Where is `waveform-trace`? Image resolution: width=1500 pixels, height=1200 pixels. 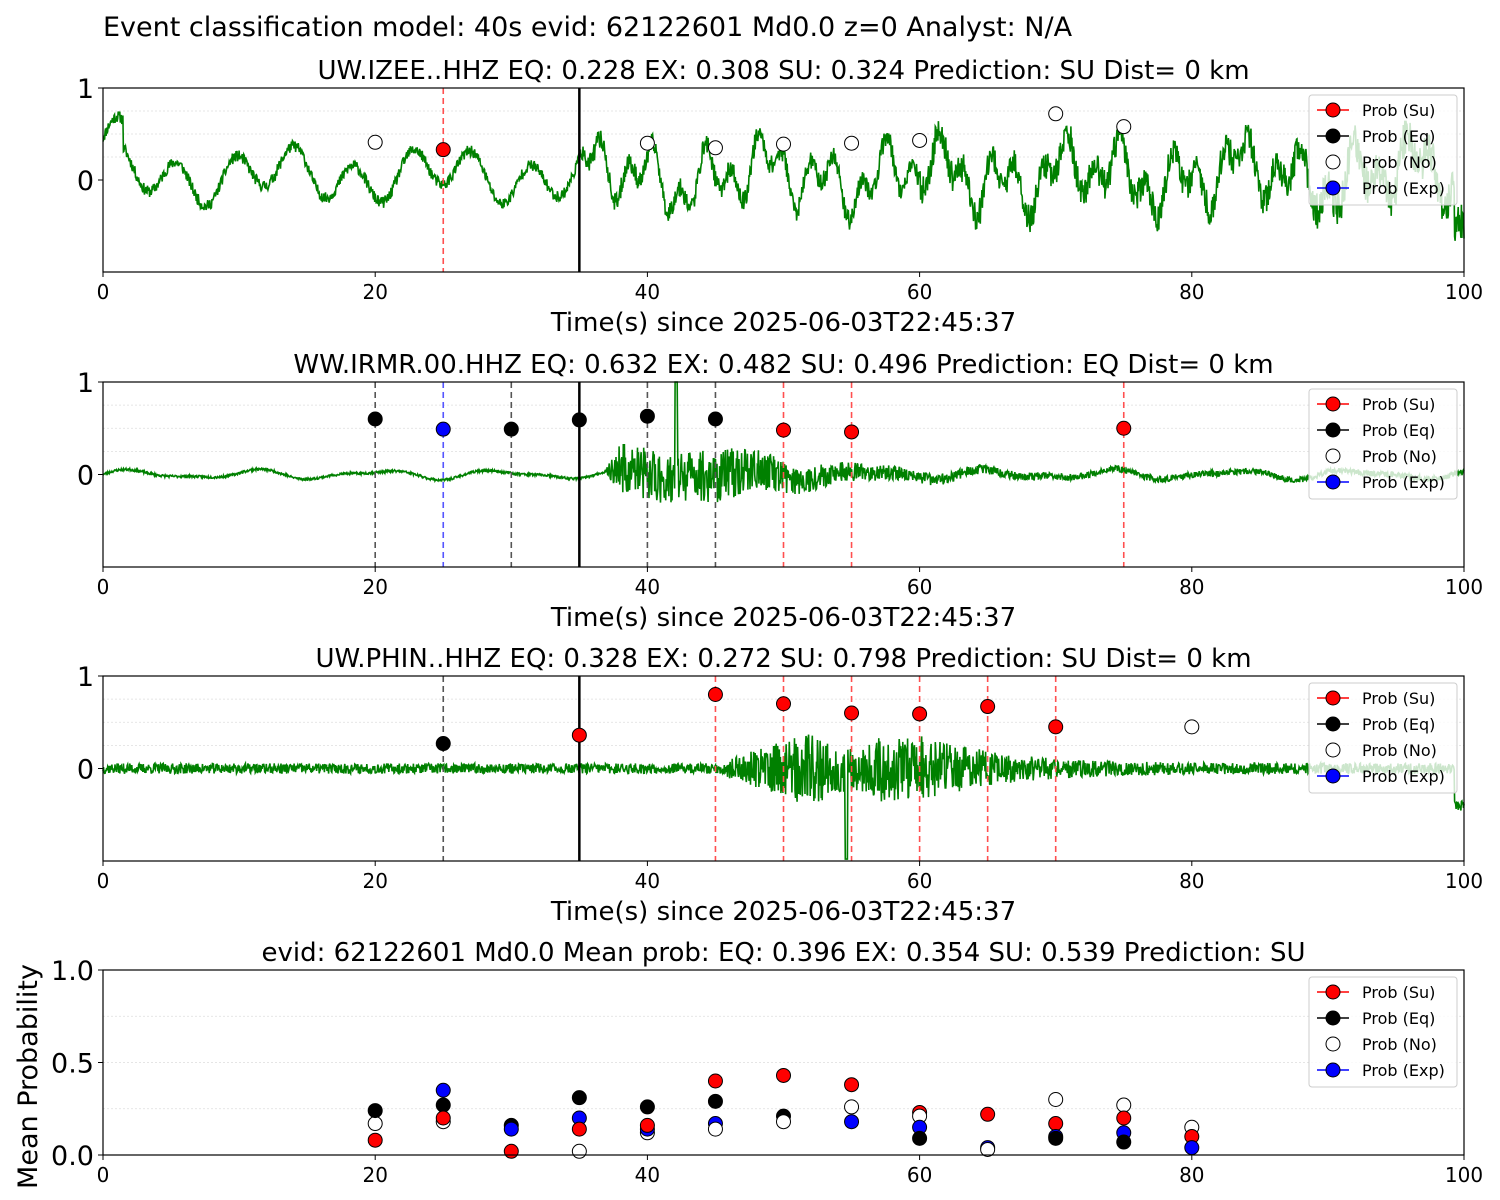 waveform-trace is located at coordinates (783, 176).